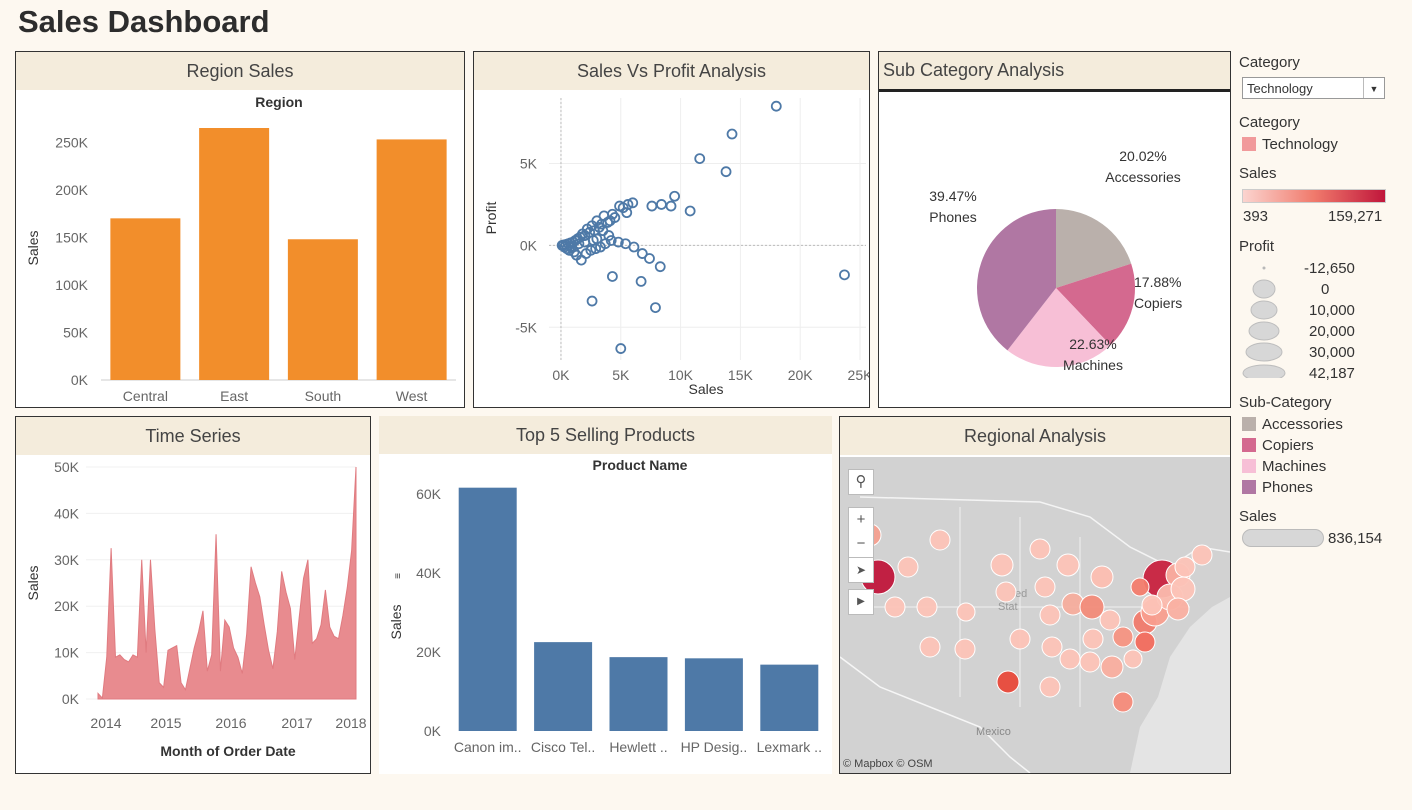 The image size is (1412, 810). What do you see at coordinates (1302, 424) in the screenshot?
I see `accessories-legend-text: Accessories` at bounding box center [1302, 424].